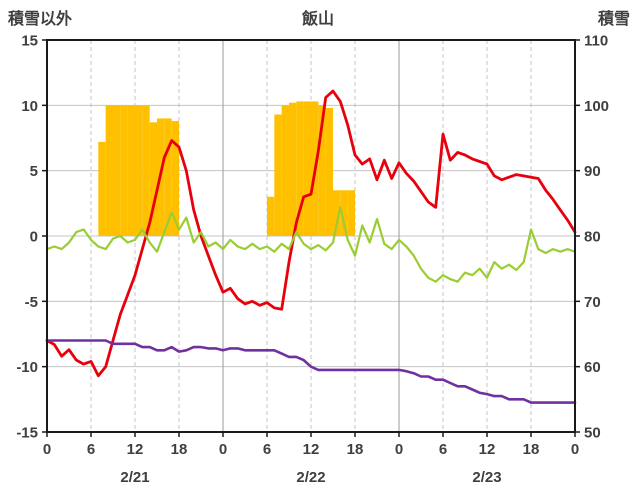 This screenshot has width=636, height=501. I want to click on green-line, so click(311, 244).